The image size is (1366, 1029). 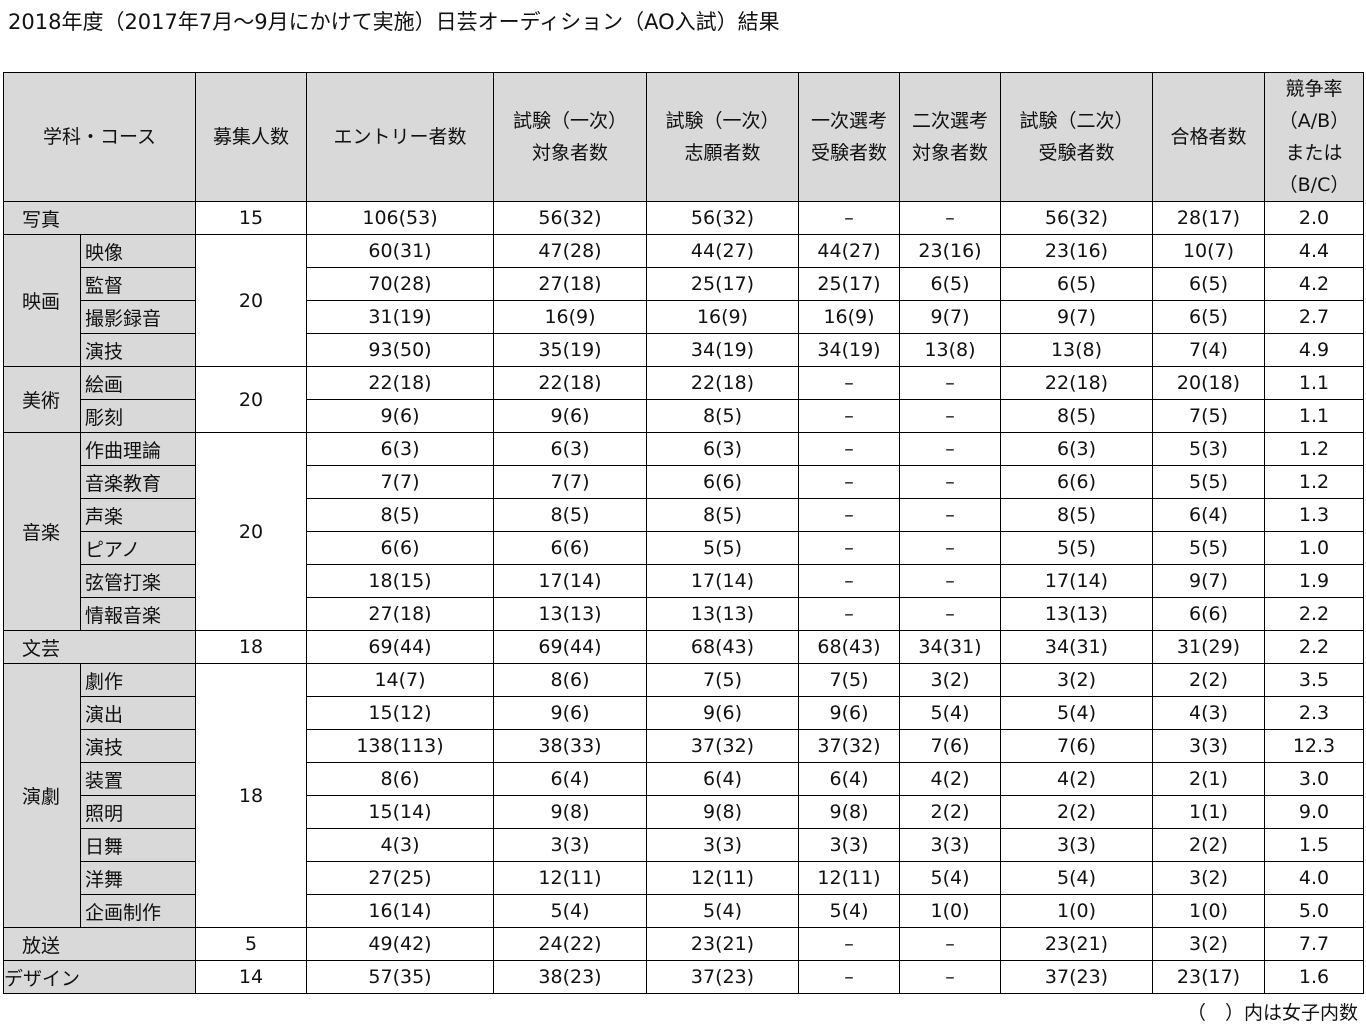 What do you see at coordinates (400, 137) in the screenshot?
I see `header-entry: エントリー者数` at bounding box center [400, 137].